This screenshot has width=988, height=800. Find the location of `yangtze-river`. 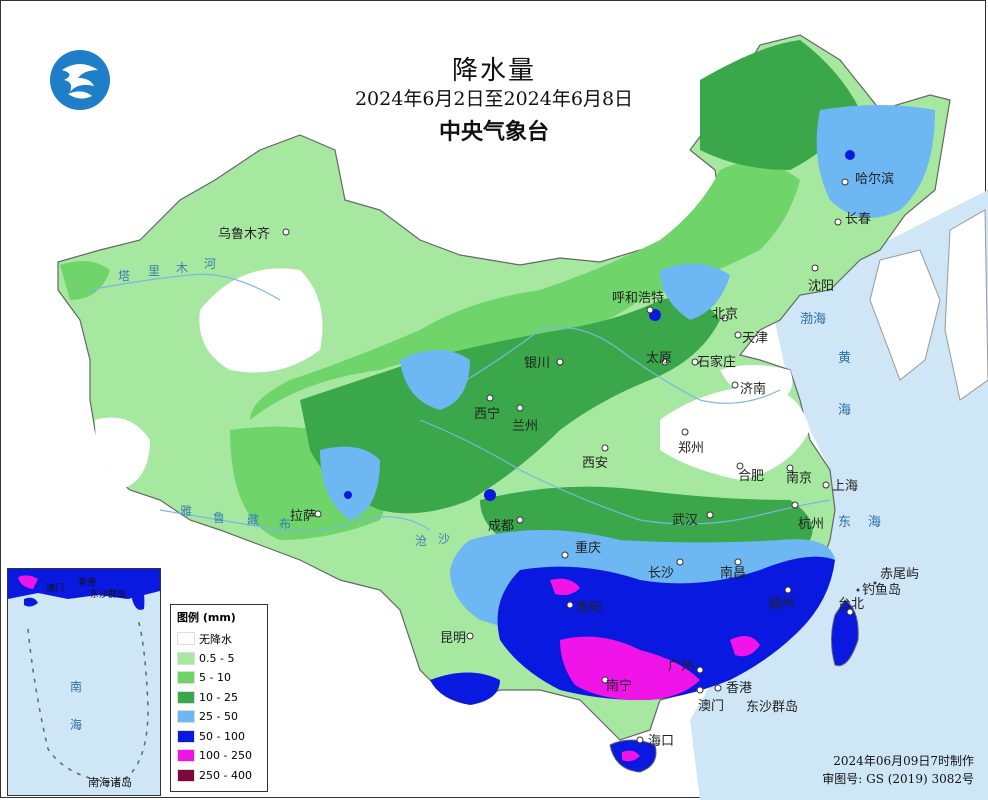

yangtze-river is located at coordinates (625, 472).